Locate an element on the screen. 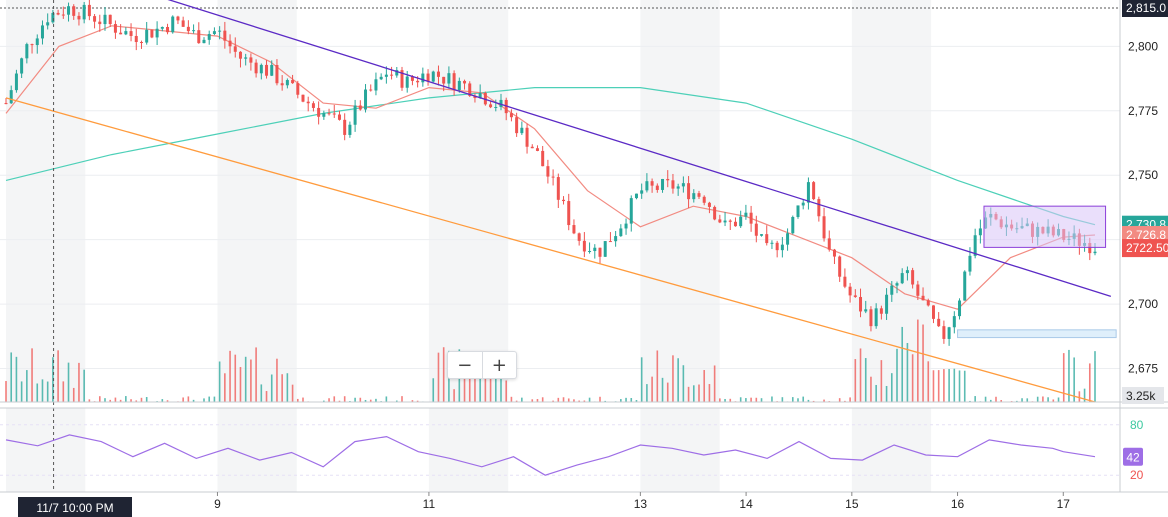  x-tick-label: 11 is located at coordinates (429, 504).